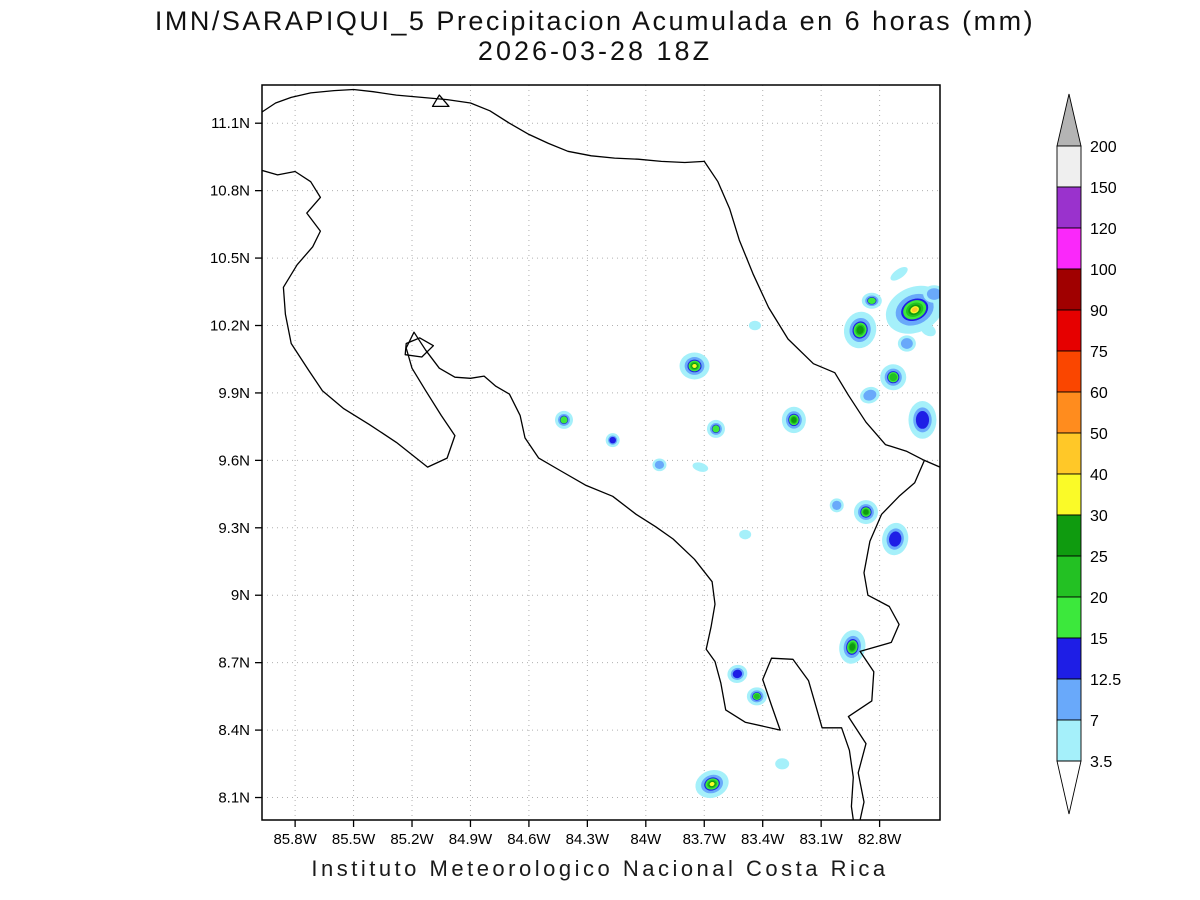 The width and height of the screenshot is (1200, 900). What do you see at coordinates (821, 839) in the screenshot?
I see `x-tick-label: 83.1W` at bounding box center [821, 839].